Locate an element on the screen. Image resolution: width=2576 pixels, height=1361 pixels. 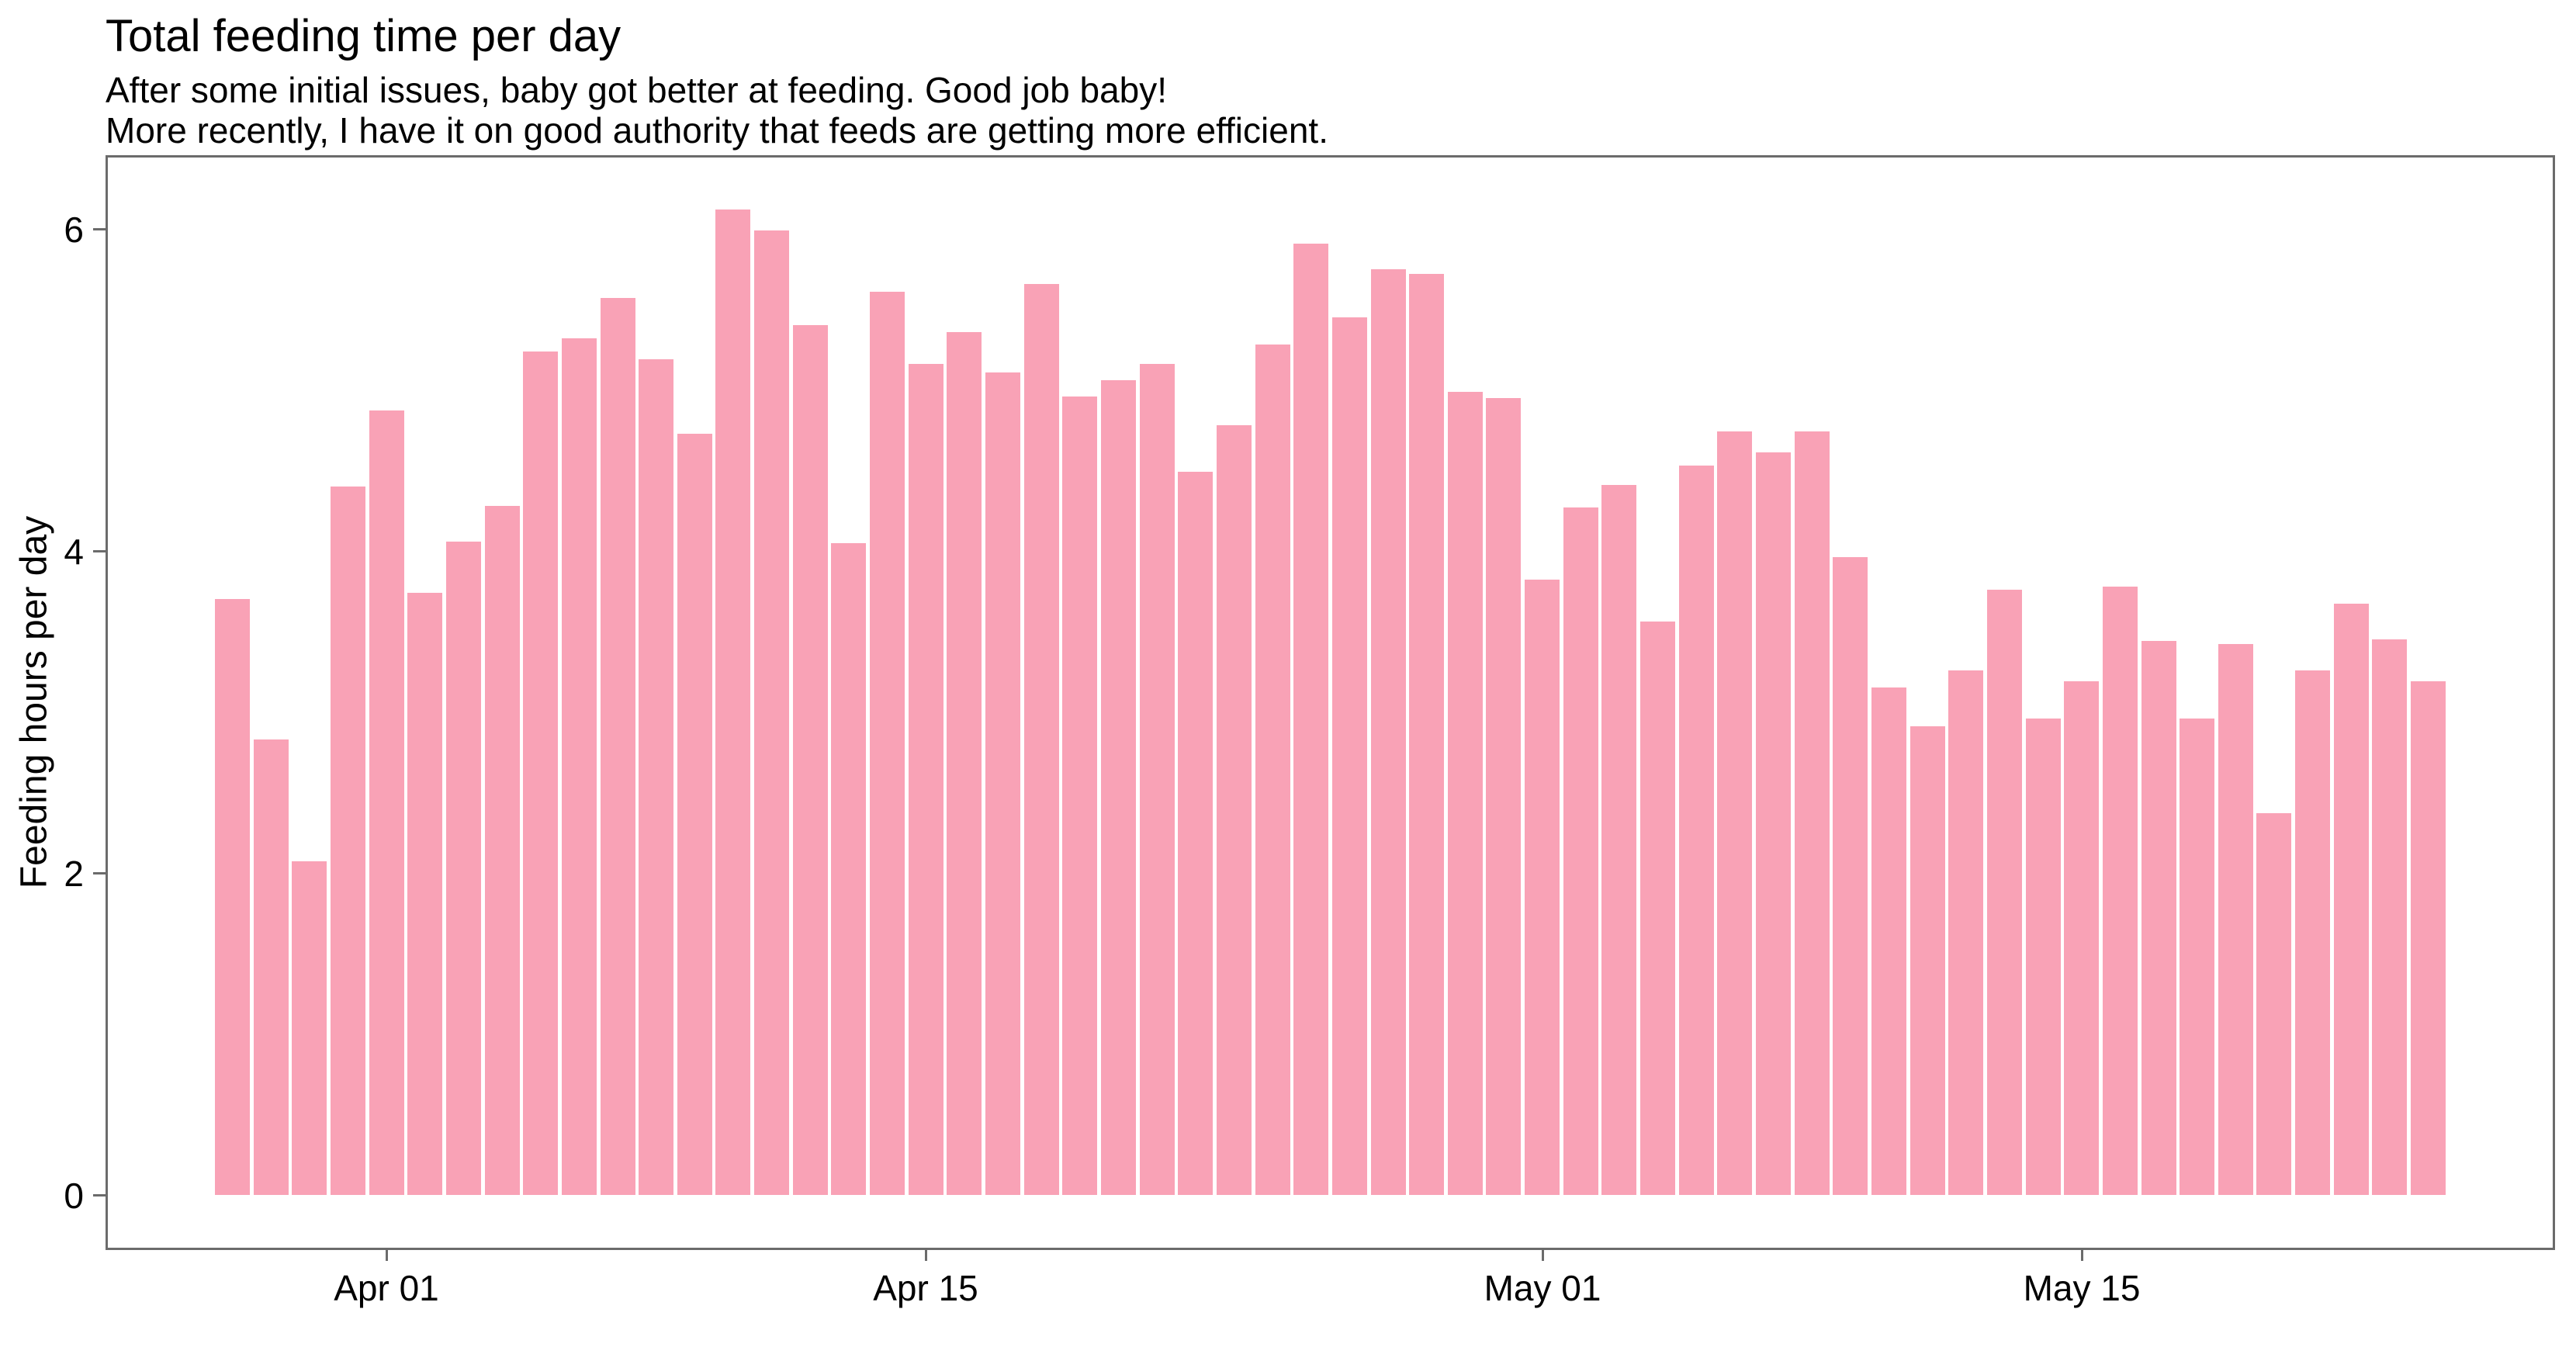
x-tick-label-may-01: May 01 is located at coordinates (1542, 1288).